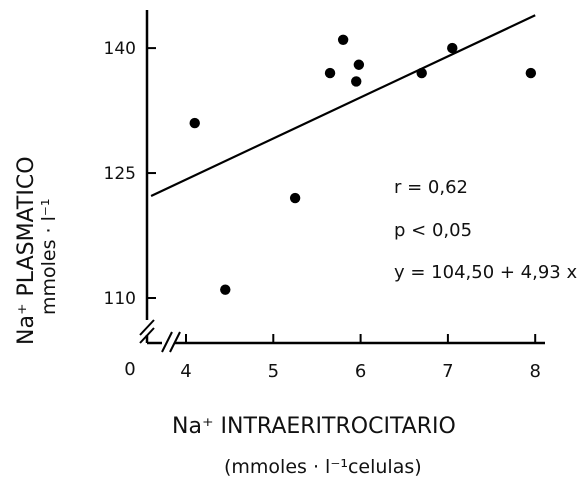  Describe the element at coordinates (129, 369) in the screenshot. I see `origin-label: 0` at that location.